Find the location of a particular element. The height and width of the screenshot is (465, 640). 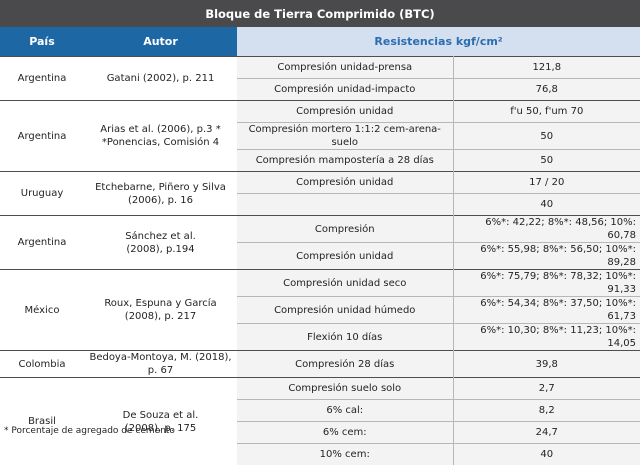

footnote: * Porcentaje de agregado de cemento is located at coordinates (89, 431).